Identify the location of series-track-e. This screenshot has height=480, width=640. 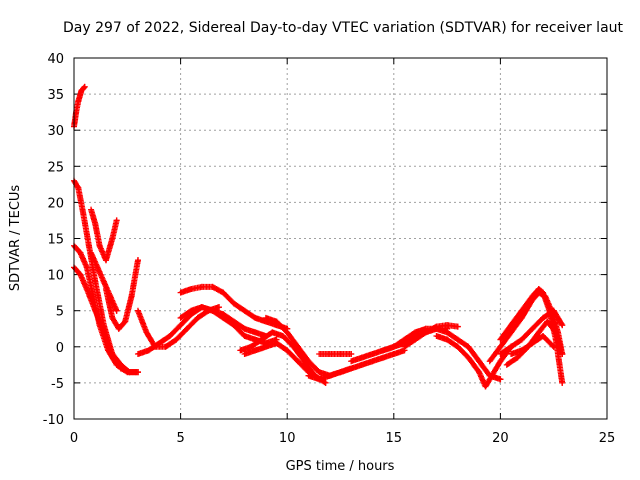
(104, 235).